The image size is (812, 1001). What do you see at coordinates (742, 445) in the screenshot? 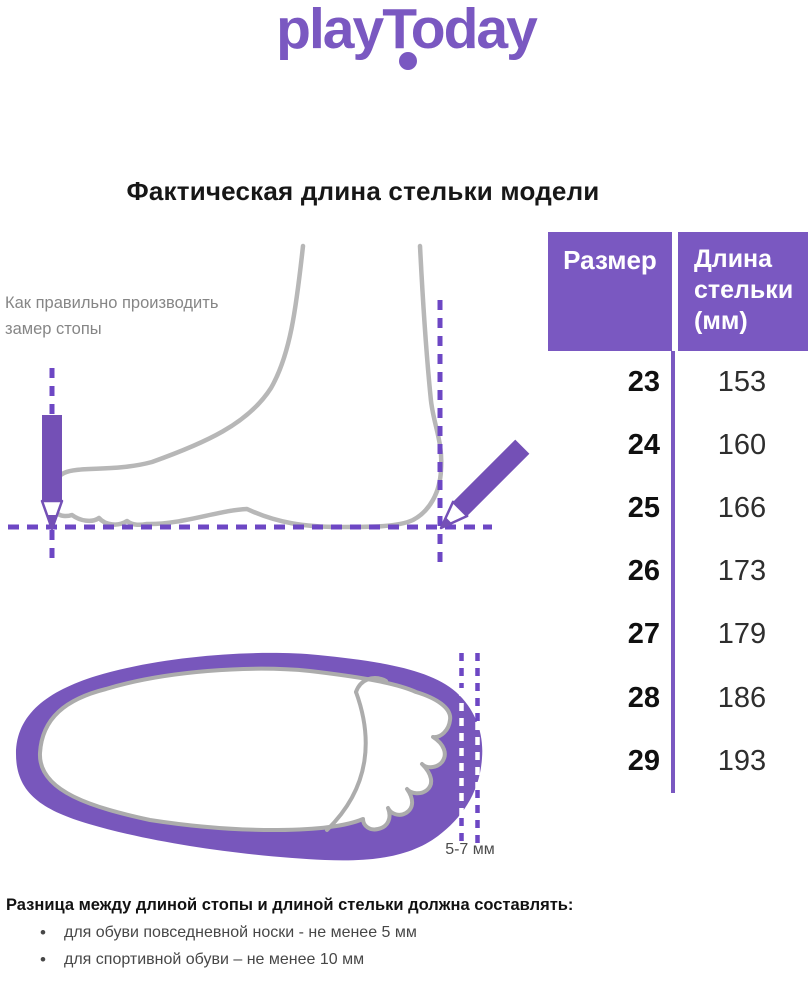
I see `length-cell: 160` at bounding box center [742, 445].